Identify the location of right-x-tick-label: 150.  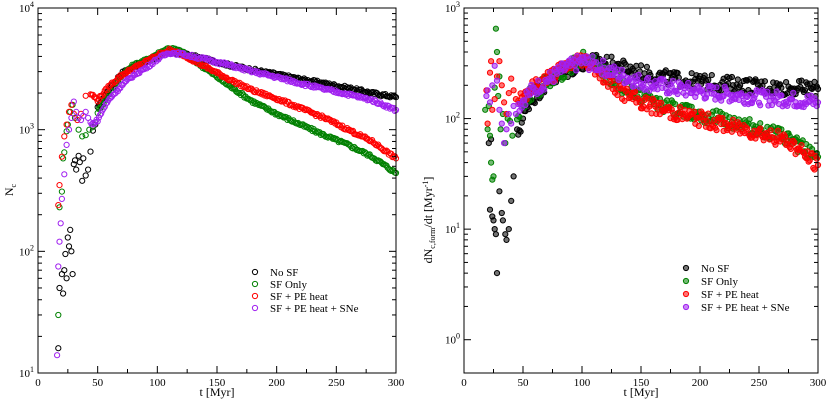
(641, 383).